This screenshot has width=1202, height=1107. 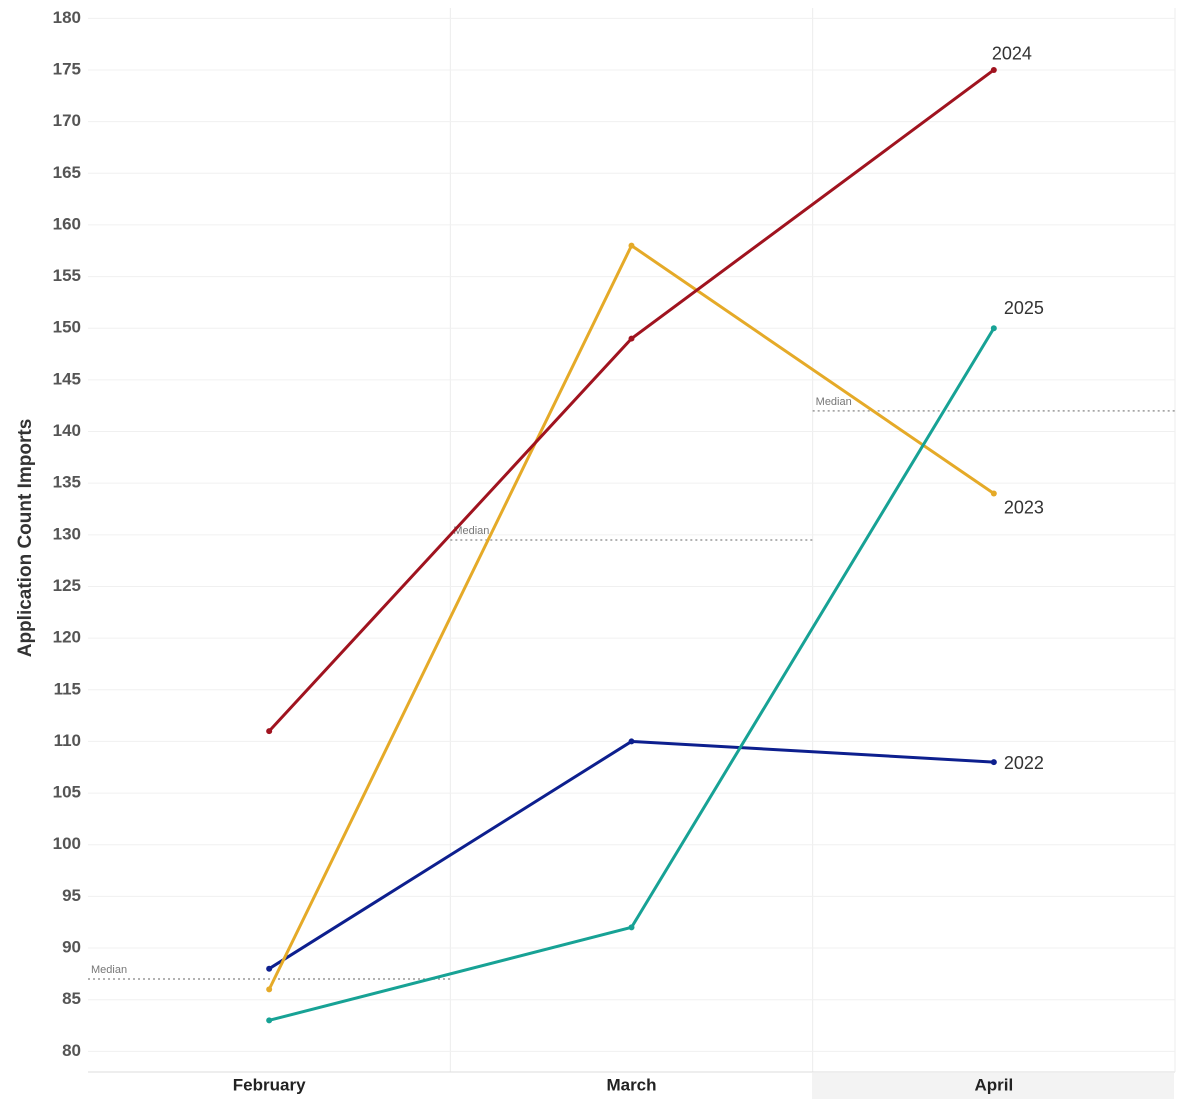 What do you see at coordinates (1012, 54) in the screenshot?
I see `series-label: 2024` at bounding box center [1012, 54].